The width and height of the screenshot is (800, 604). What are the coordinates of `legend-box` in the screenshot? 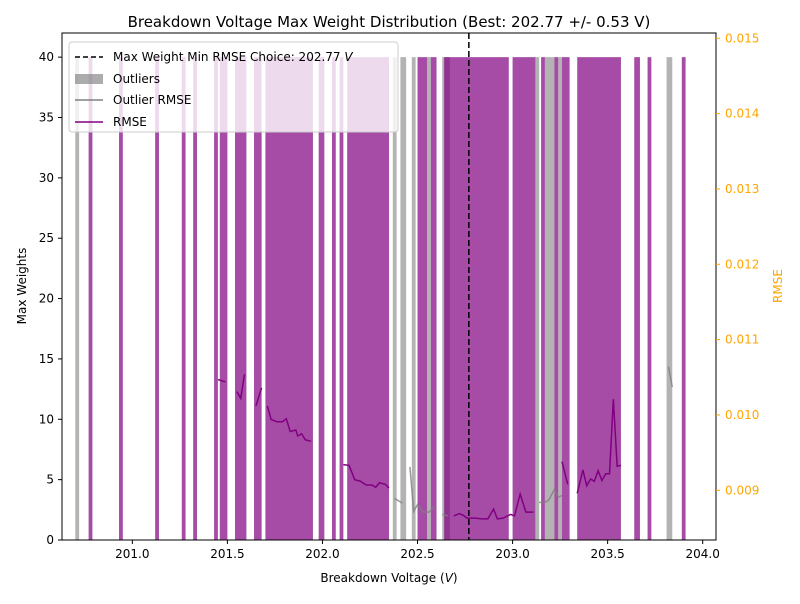 It's located at (233, 87).